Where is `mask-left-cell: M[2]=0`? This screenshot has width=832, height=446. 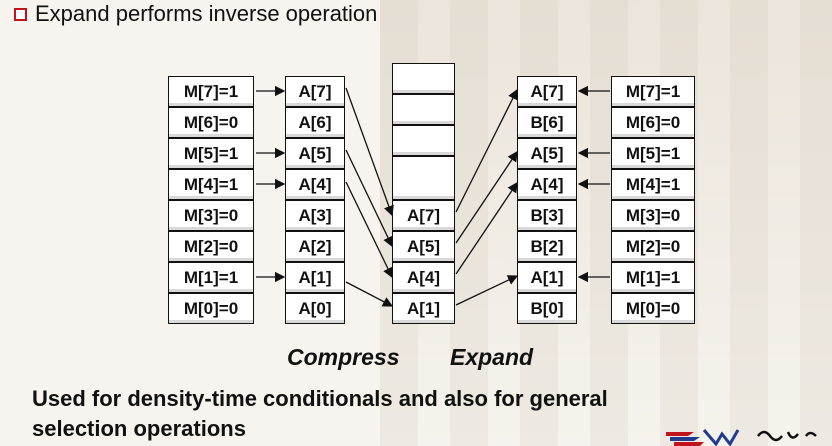
mask-left-cell: M[2]=0 is located at coordinates (211, 246).